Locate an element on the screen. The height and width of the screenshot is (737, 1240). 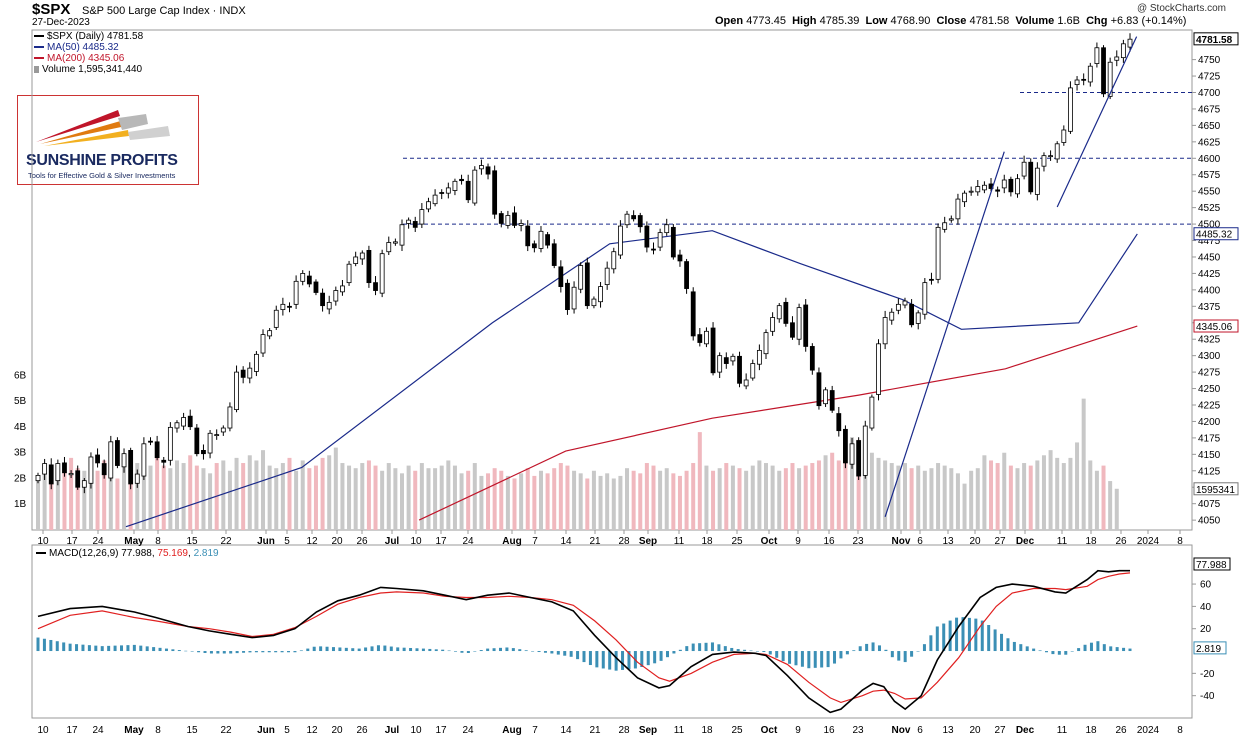
x-axis-tick-label: 18 is located at coordinates (1091, 541).